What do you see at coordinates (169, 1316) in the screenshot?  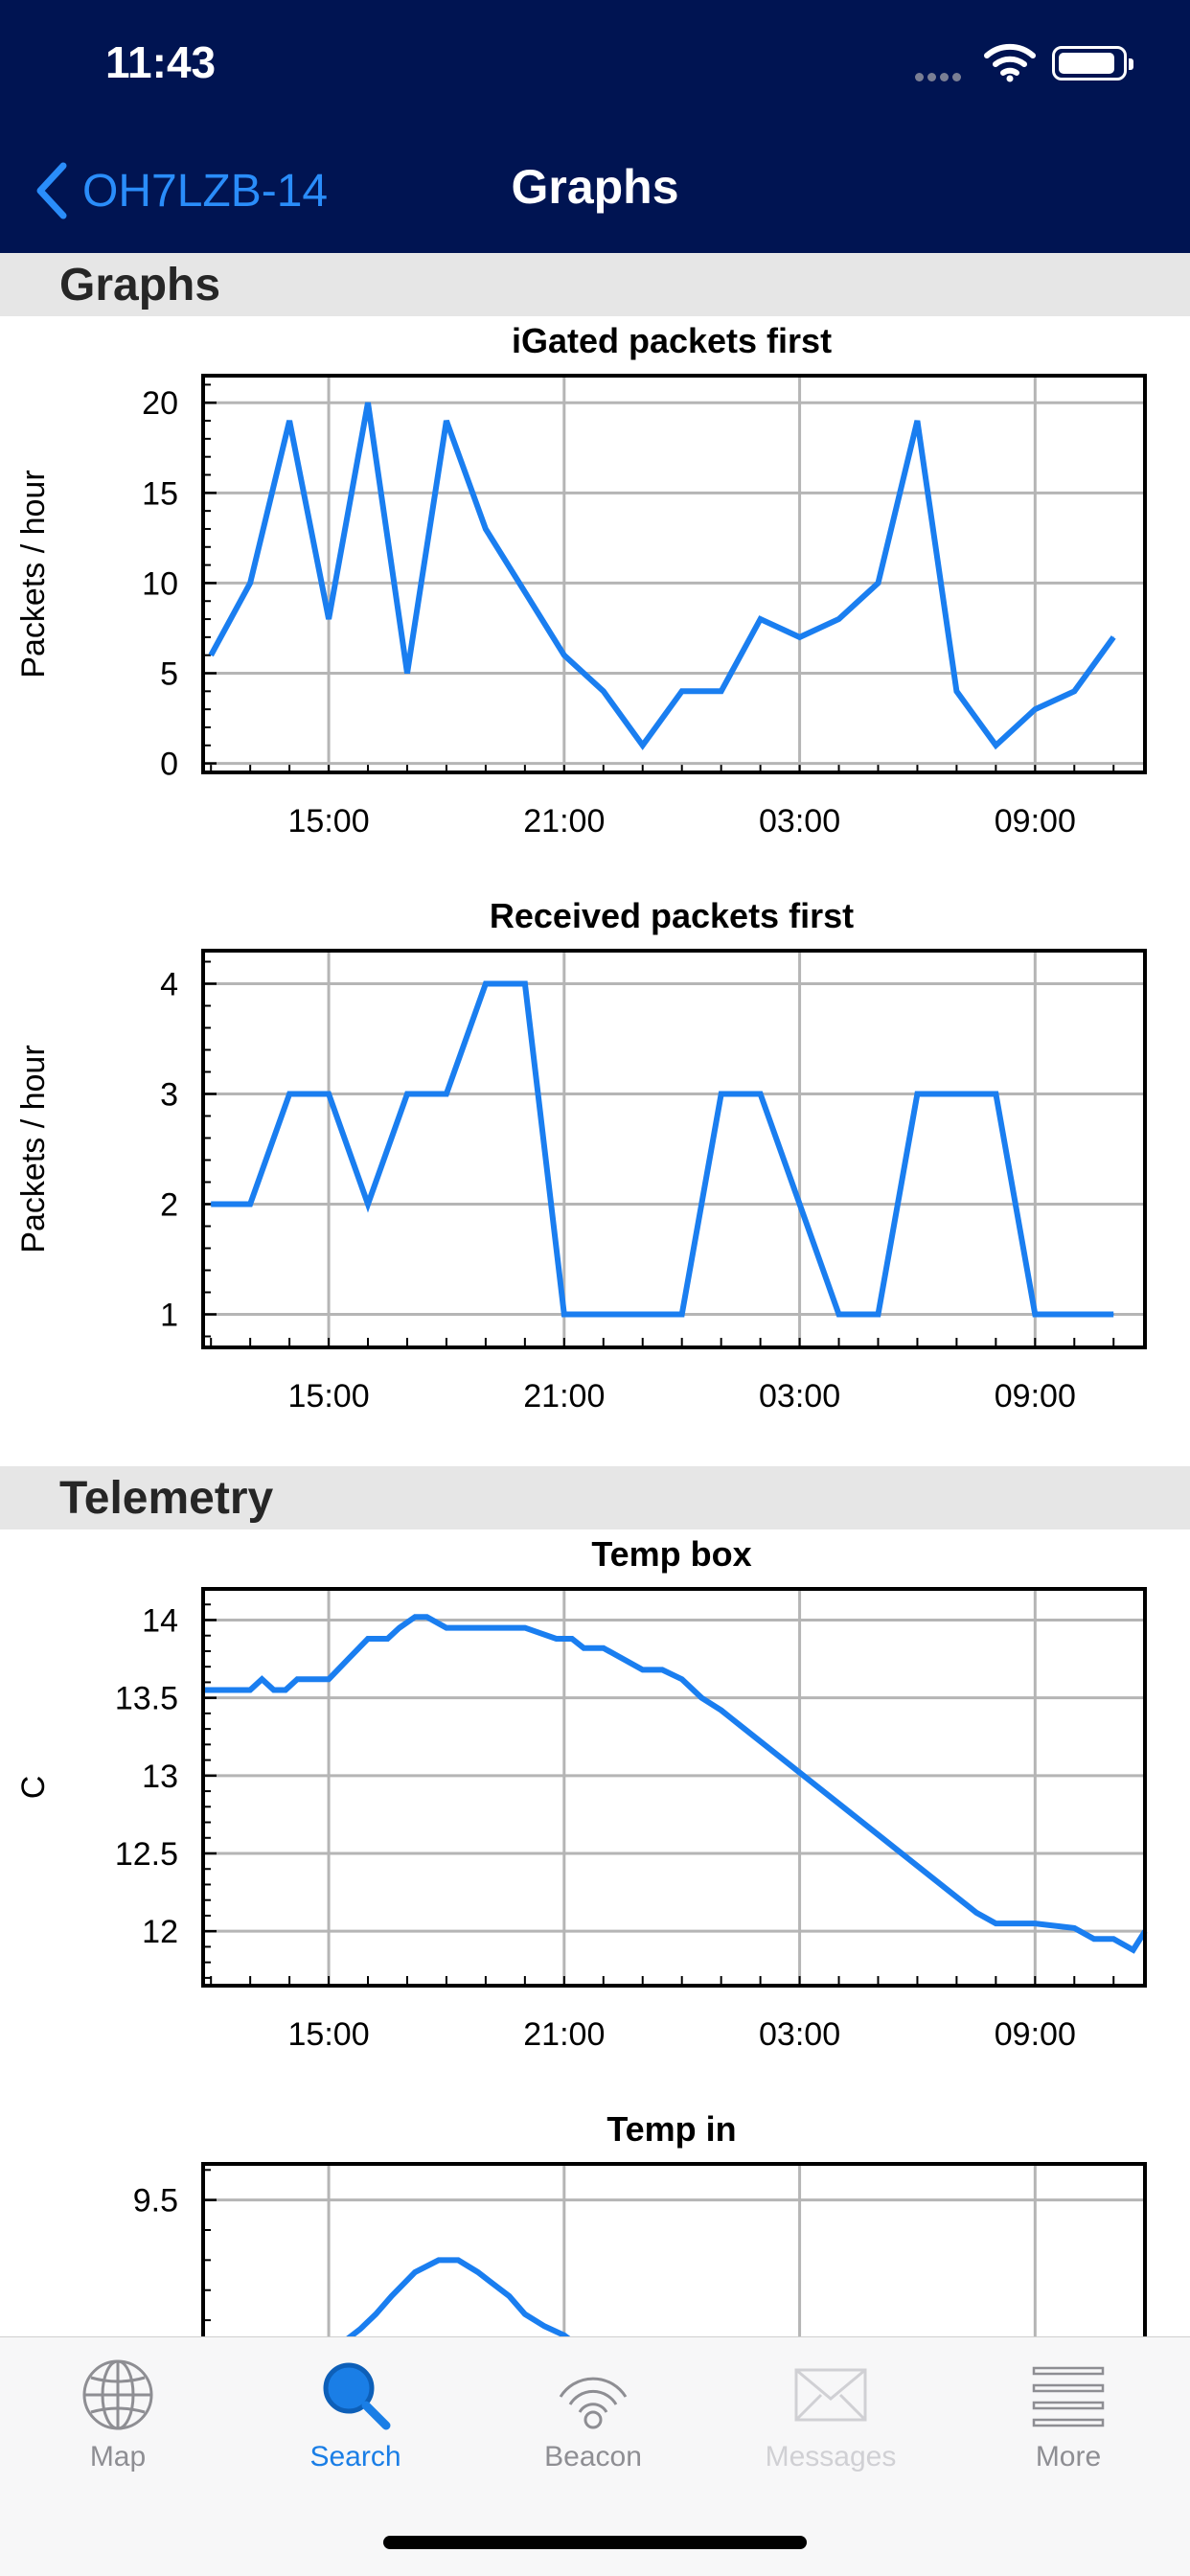 I see `y-tick-label: 1` at bounding box center [169, 1316].